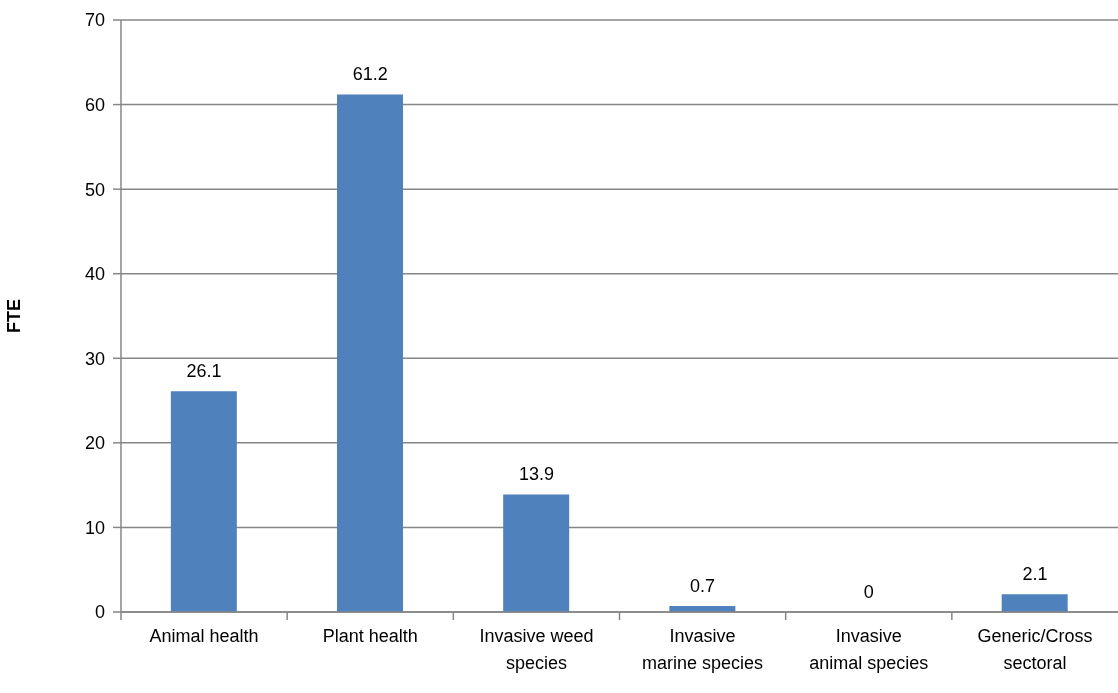  Describe the element at coordinates (1035, 649) in the screenshot. I see `x-tick-label: Generic/Cross sectoral` at that location.